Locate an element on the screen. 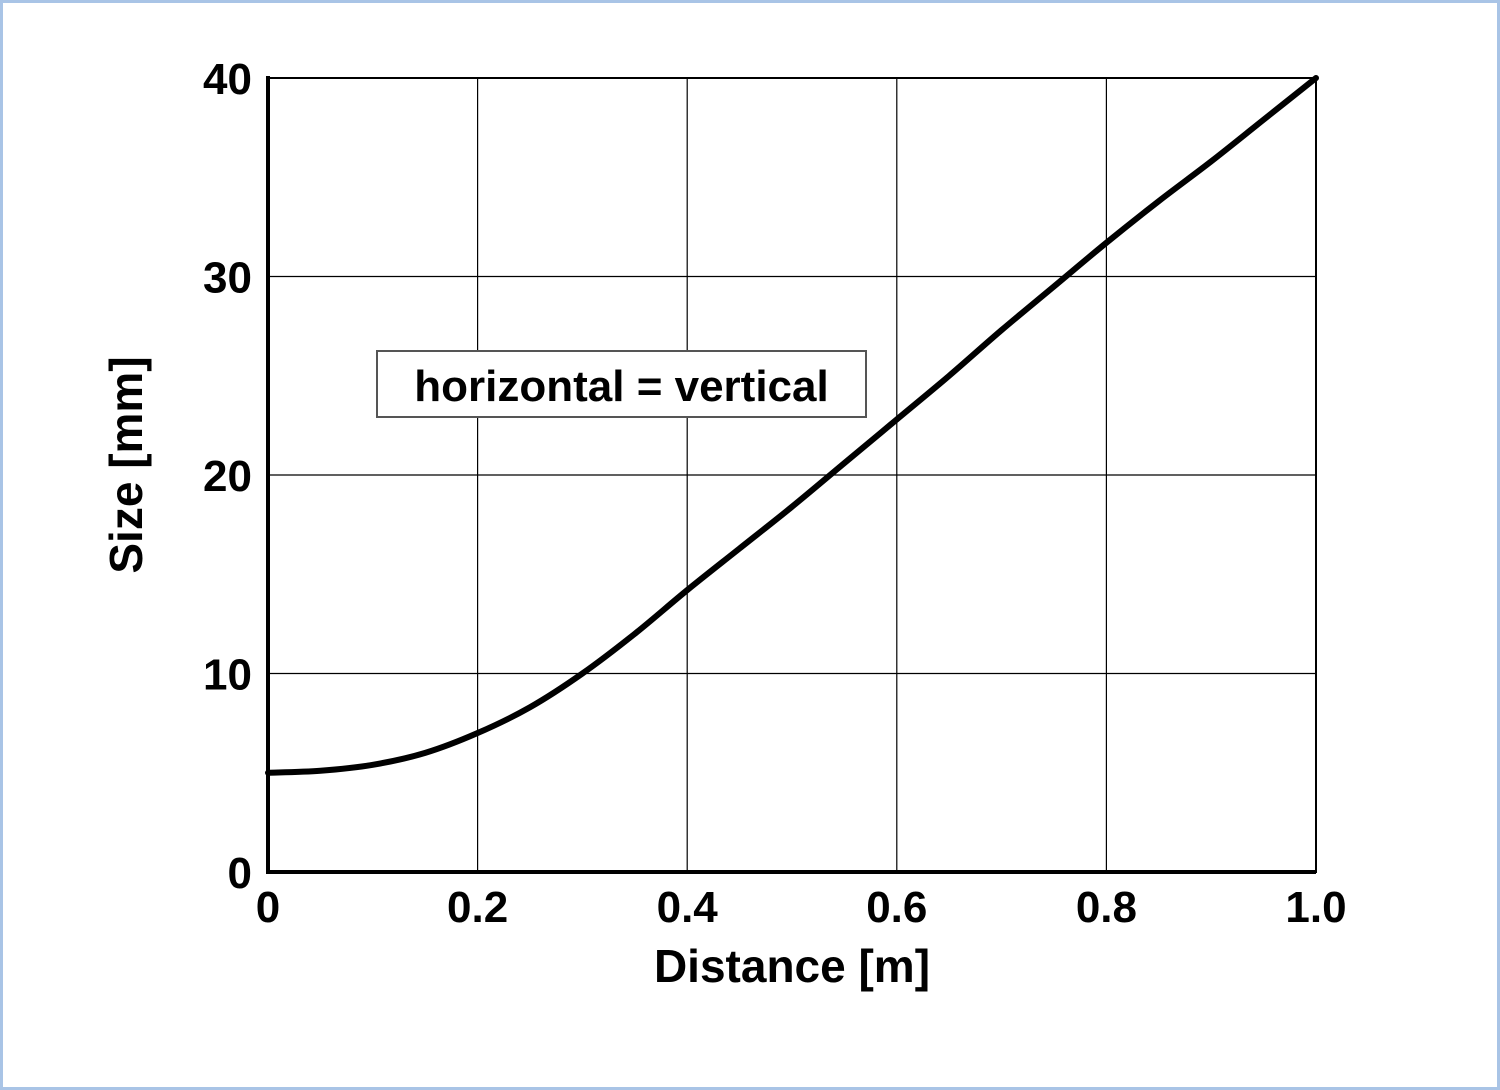 This screenshot has width=1500, height=1090. y-tick-label: 40 is located at coordinates (227, 79).